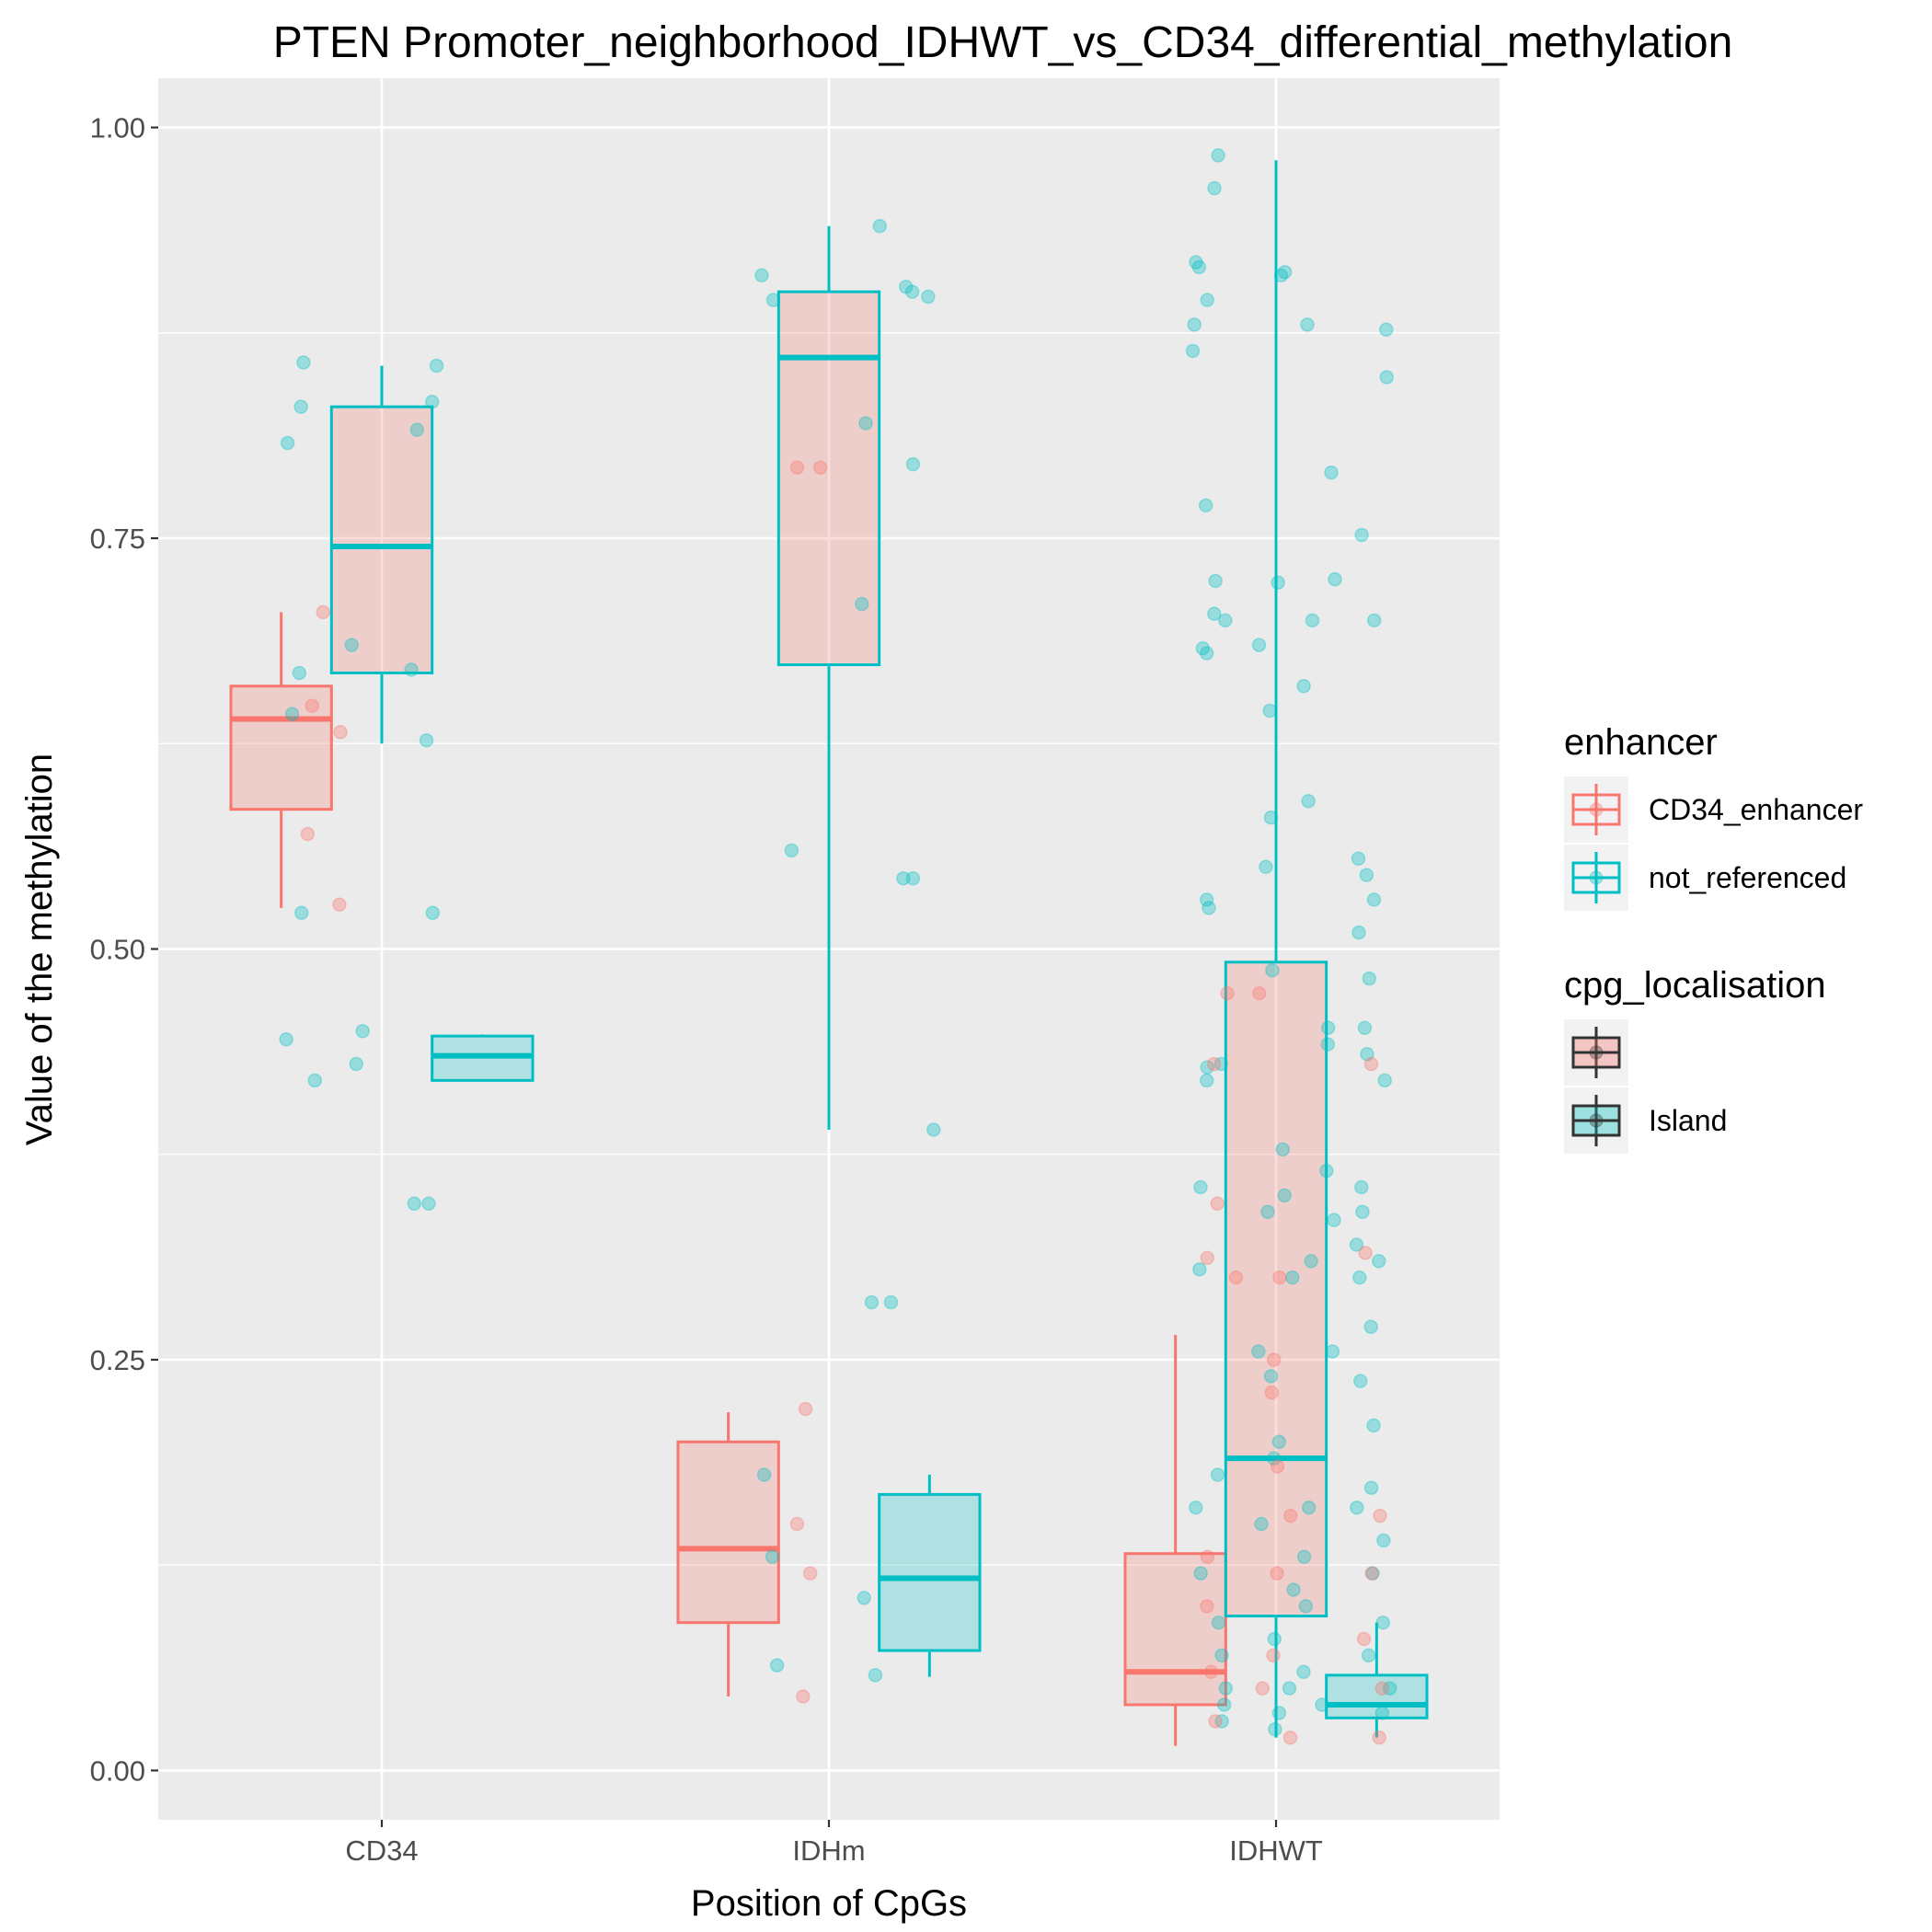  I want to click on legend-label: CD34_enhancer, so click(1756, 809).